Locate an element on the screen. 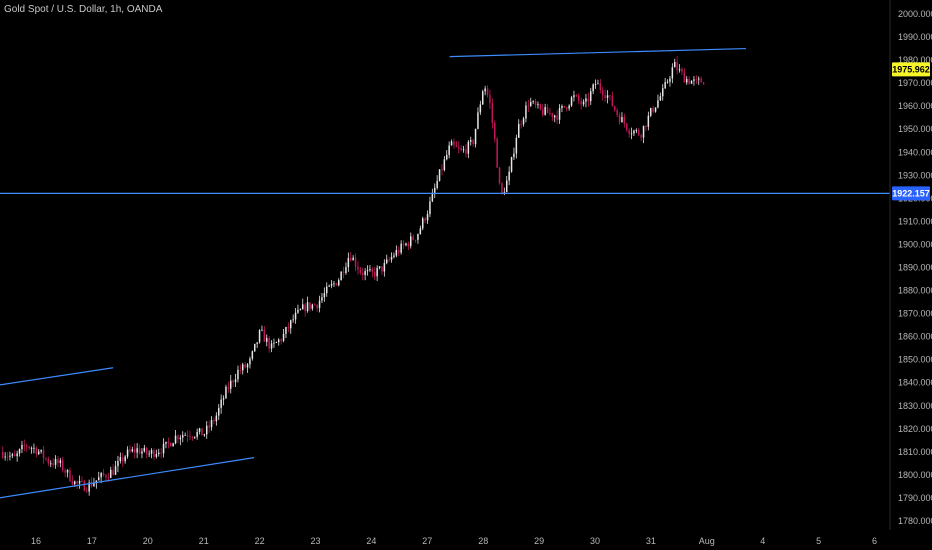 This screenshot has width=932, height=550. x-axis: 16 17 20 21 22 23 24 27 28 29 30 31 Aug 4 5 6 is located at coordinates (454, 541).